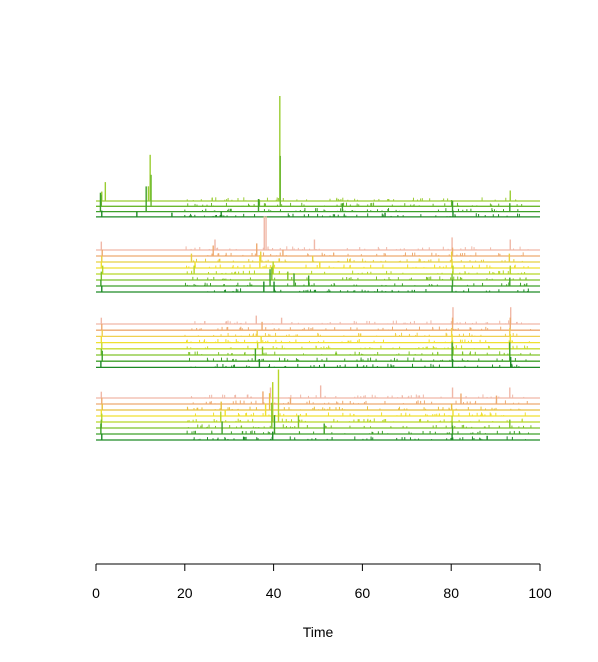  I want to click on x-tick-label: 80, so click(451, 593).